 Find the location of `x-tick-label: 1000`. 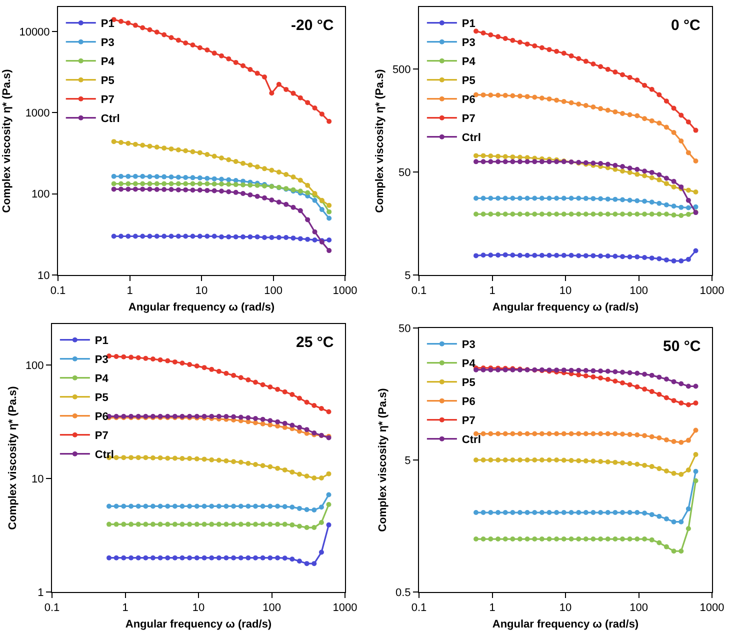

x-tick-label: 1000 is located at coordinates (345, 291).